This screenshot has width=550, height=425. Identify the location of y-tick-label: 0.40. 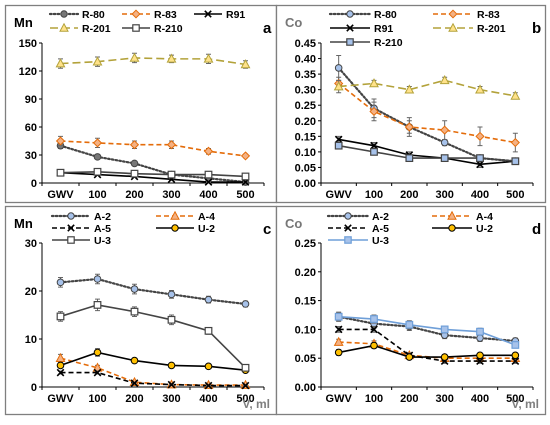
(305, 60).